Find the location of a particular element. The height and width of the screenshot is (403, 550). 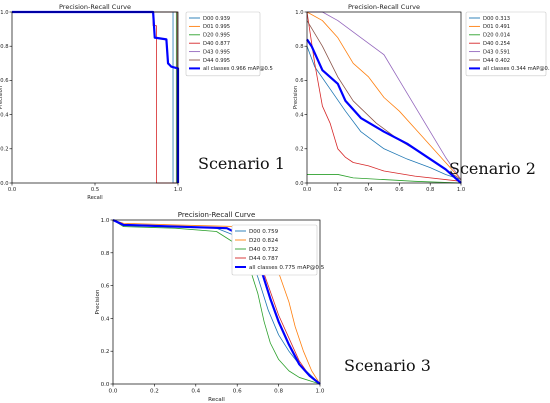

legend-entry: D43 0.995 is located at coordinates (216, 52).